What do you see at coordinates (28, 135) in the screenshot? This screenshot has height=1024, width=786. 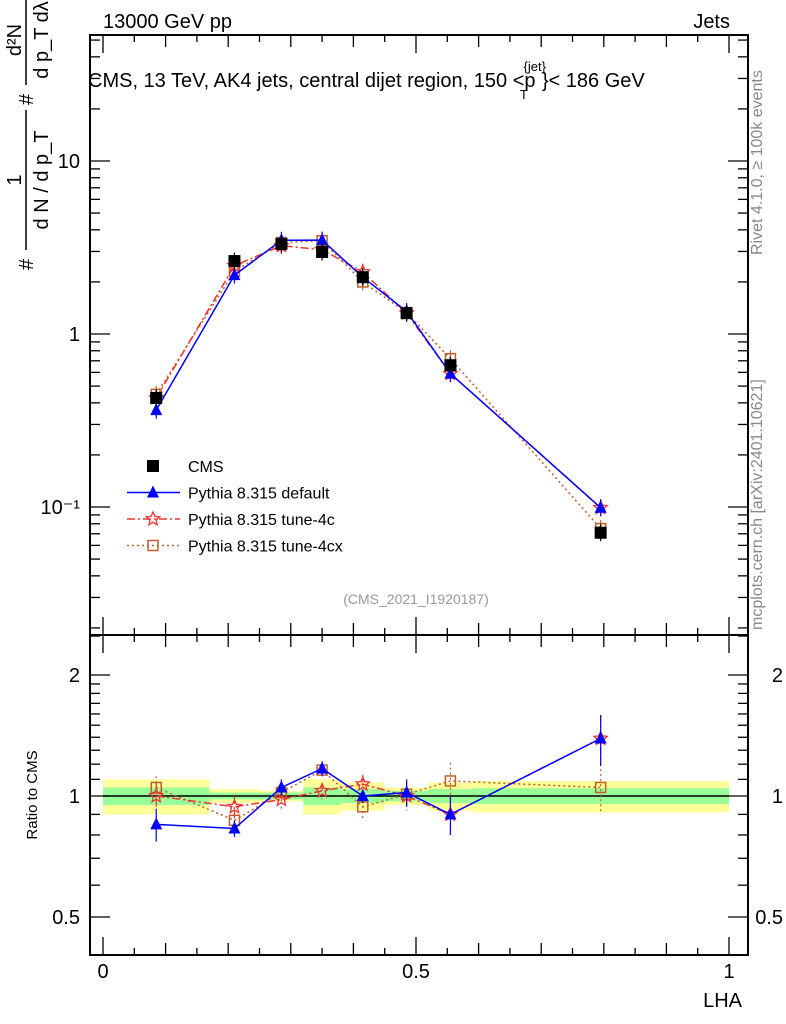 I see `y-axis-label: # 1 d N / d p_T # d²N d p_T dλ` at bounding box center [28, 135].